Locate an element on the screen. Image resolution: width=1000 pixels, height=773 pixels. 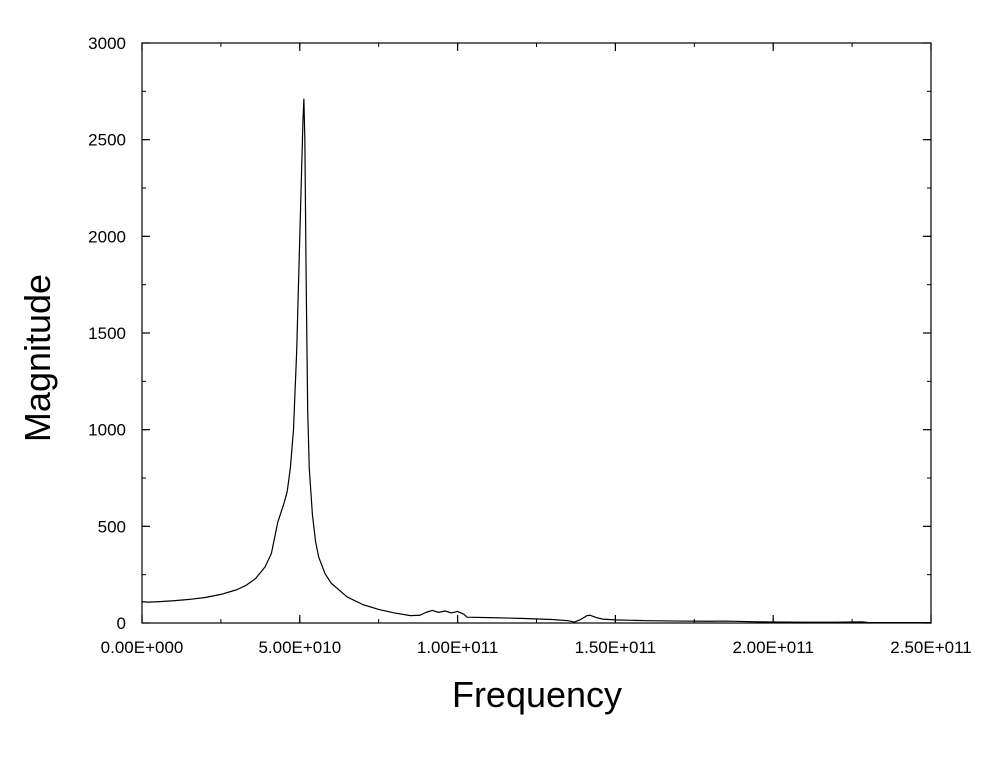
y-tick-label: 2000 is located at coordinates (107, 236).